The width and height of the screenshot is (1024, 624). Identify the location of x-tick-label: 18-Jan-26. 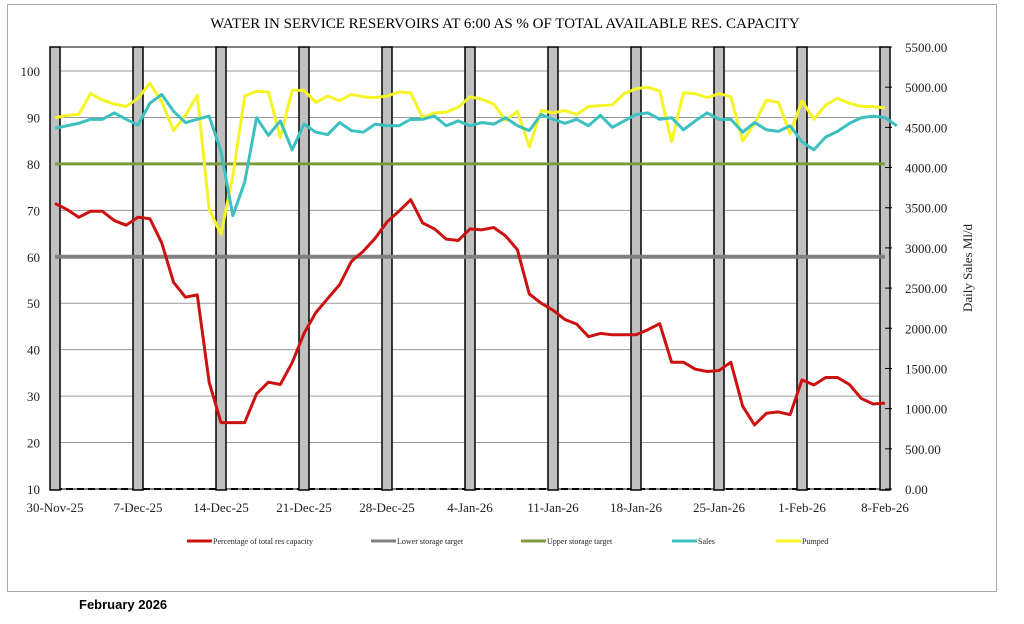
(636, 507).